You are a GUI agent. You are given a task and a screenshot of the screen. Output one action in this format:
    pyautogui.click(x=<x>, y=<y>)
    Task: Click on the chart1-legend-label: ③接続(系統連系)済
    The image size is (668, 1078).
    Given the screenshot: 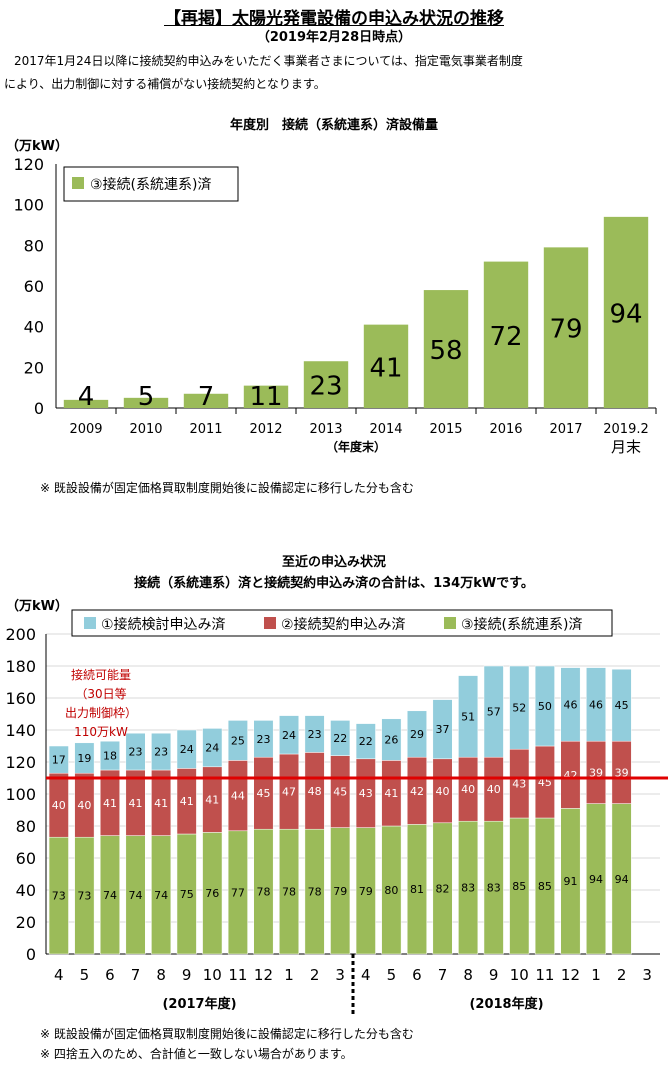 What is the action you would take?
    pyautogui.click(x=150, y=184)
    